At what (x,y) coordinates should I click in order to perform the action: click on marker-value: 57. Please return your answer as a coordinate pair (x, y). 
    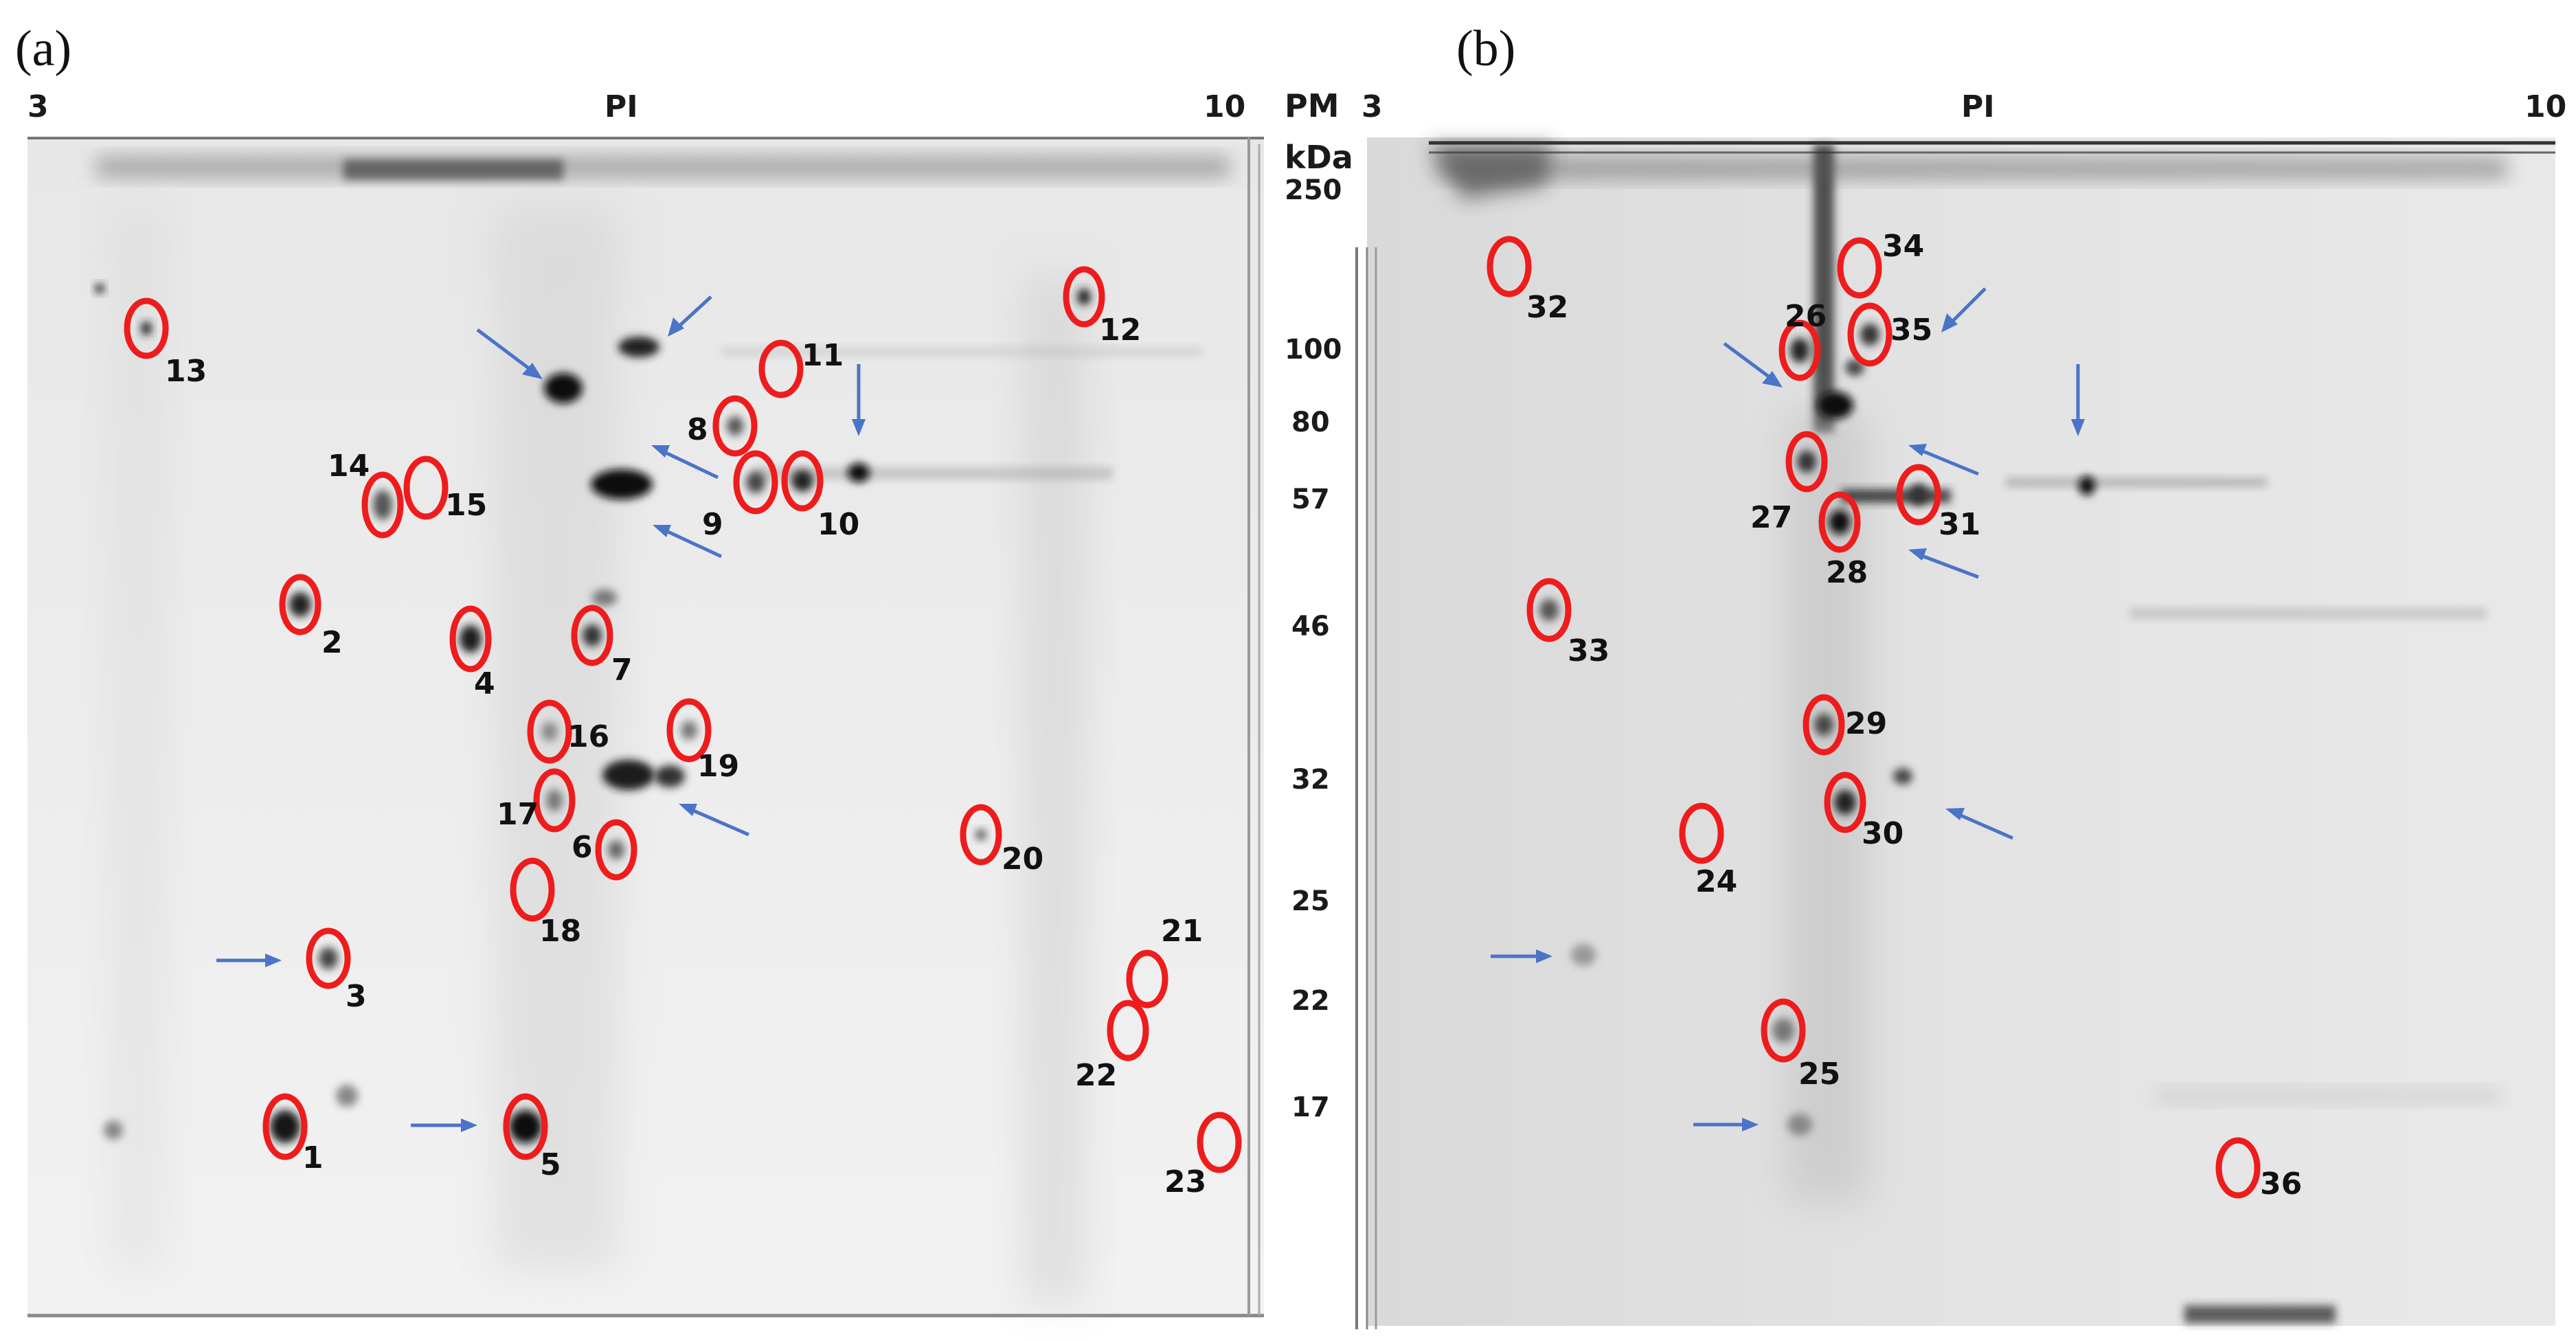
    Looking at the image, I should click on (1310, 499).